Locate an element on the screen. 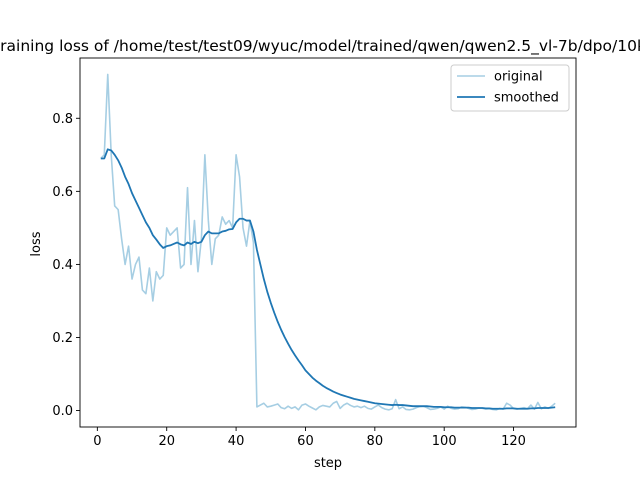 The image size is (640, 480). x-tick-label: 20 is located at coordinates (166, 441).